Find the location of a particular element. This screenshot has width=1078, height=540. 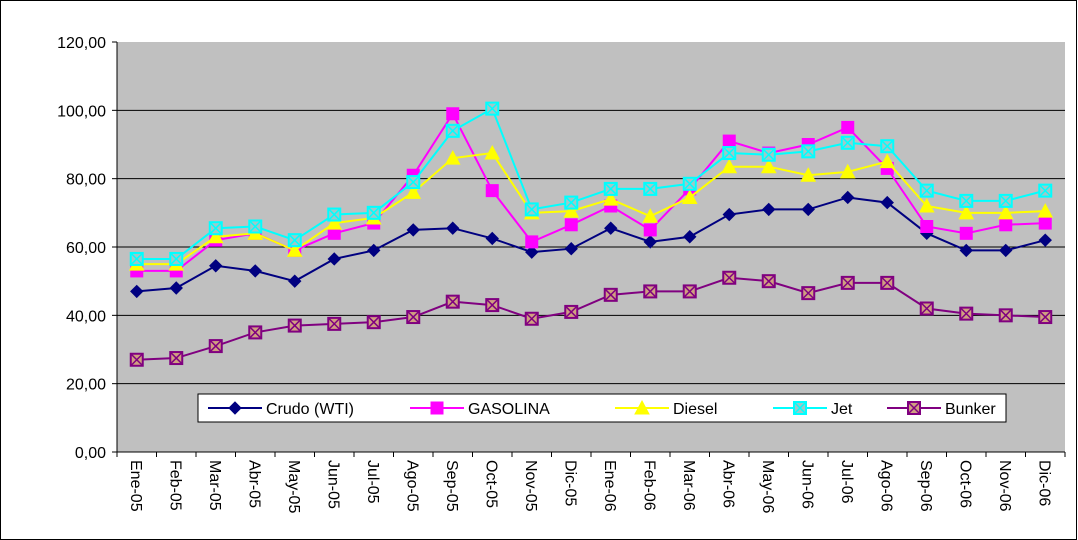

x-tick-label: Ago-05 is located at coordinates (411, 486).